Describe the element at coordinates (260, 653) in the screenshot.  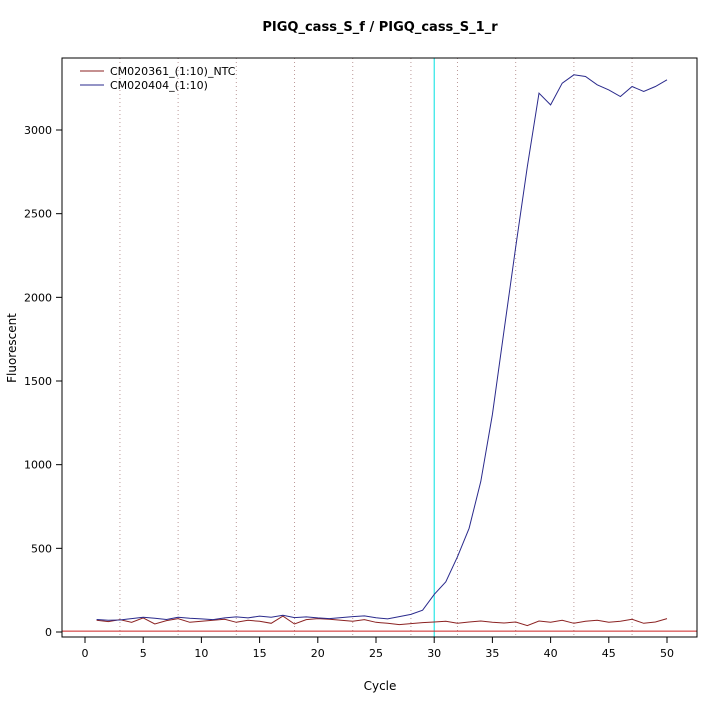
I see `x-tick-label: 15` at that location.